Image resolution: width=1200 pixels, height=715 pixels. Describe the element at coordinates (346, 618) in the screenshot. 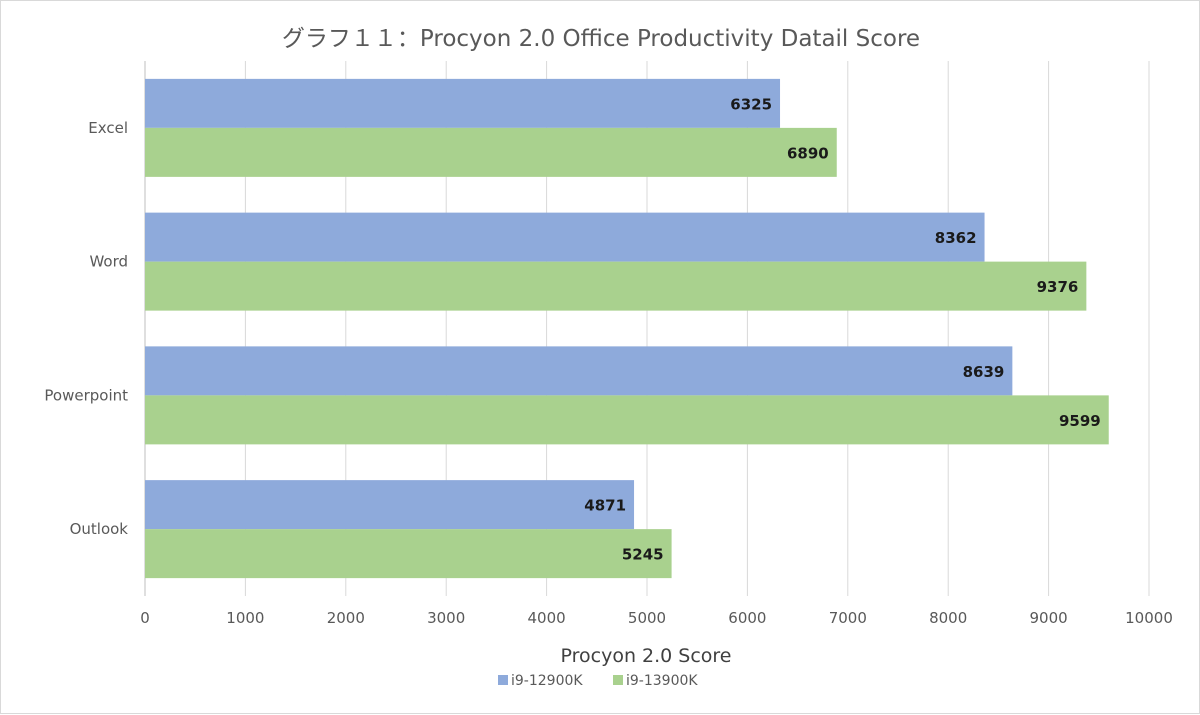

I see `x-tick-label: 2000` at that location.